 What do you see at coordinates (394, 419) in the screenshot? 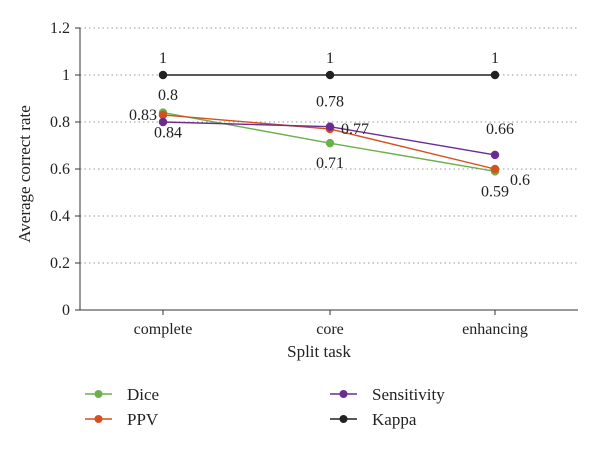
I see `legend-label-kappa: Kappa` at bounding box center [394, 419].